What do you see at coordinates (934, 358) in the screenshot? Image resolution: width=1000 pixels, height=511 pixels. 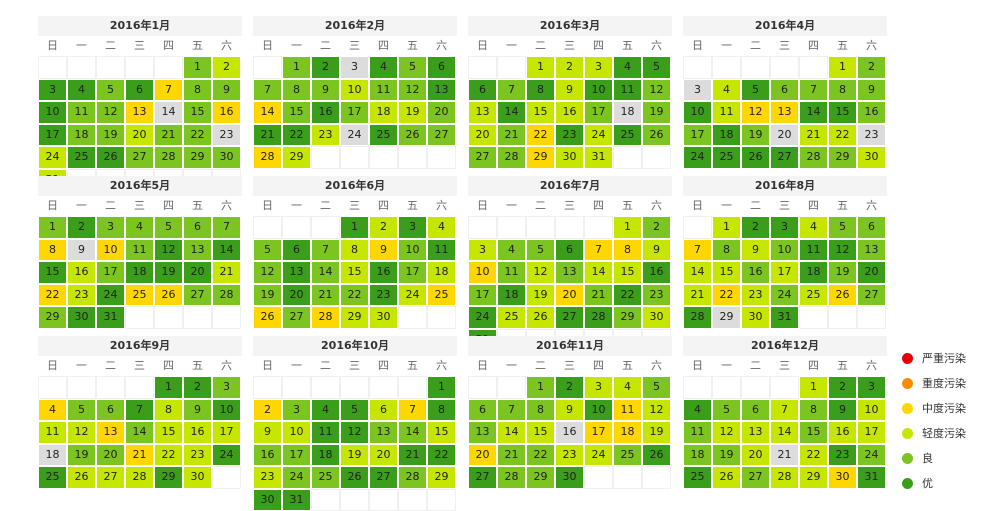 I see `legend-item: 严重污染` at bounding box center [934, 358].